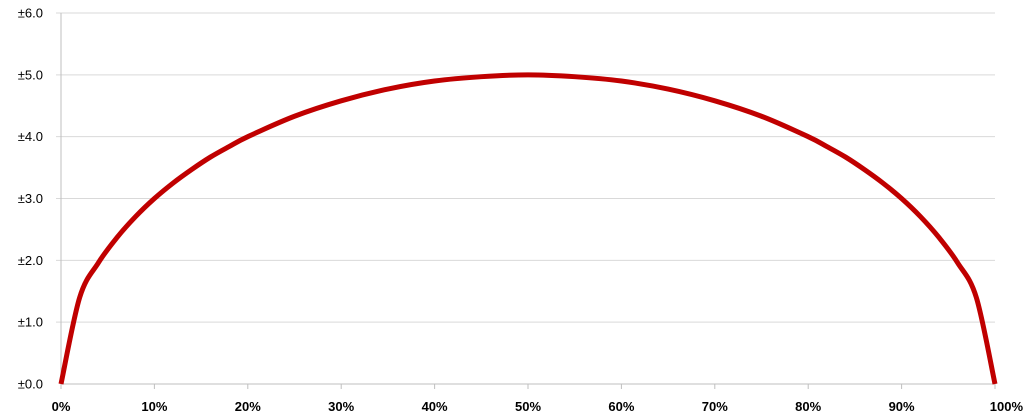  What do you see at coordinates (30, 384) in the screenshot?
I see `y-tick-label: ±0.0` at bounding box center [30, 384].